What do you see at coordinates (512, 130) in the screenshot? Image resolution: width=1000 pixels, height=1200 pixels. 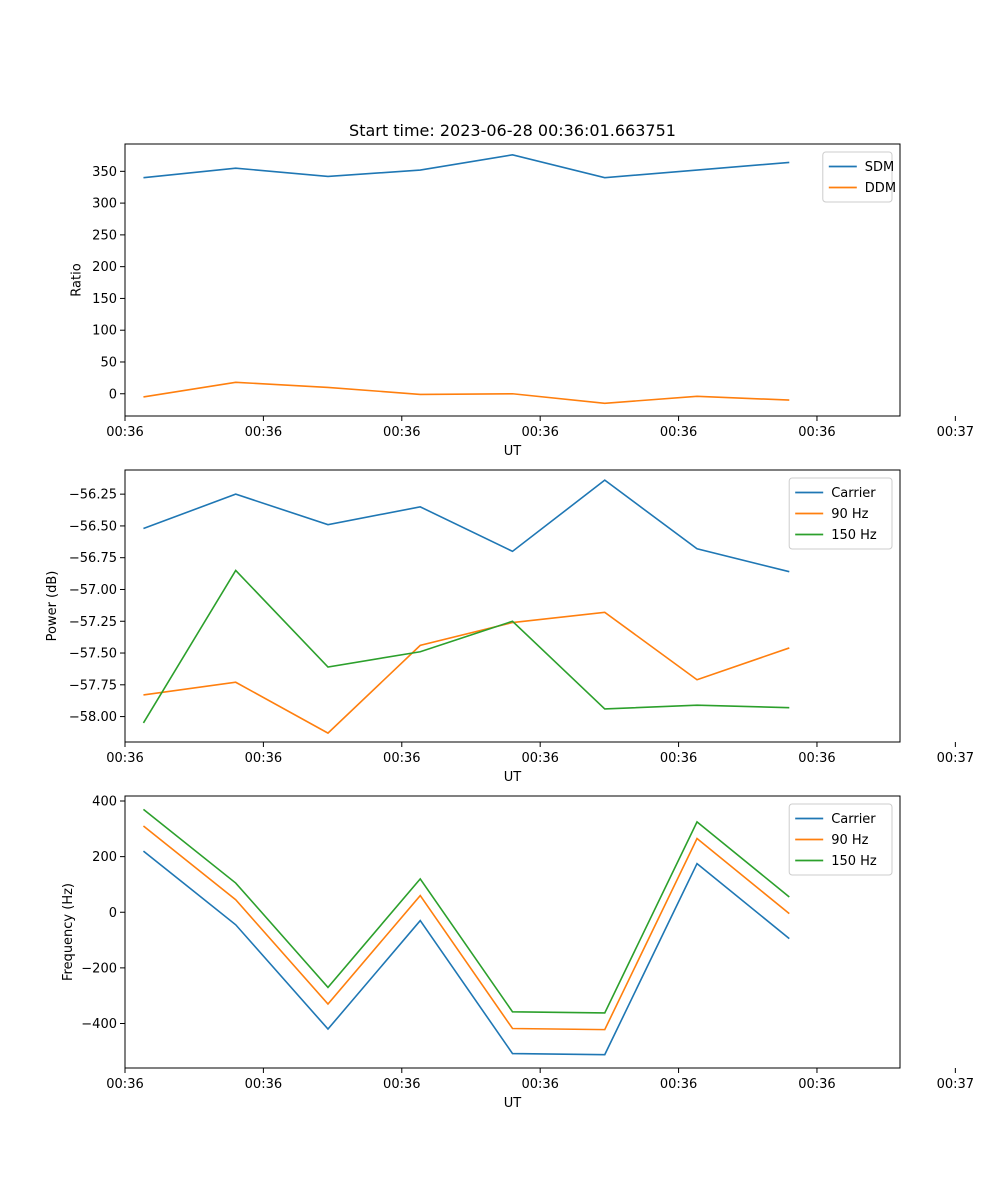 I see `chart-title: Start time: 2023-06-28 00:36:01.663751` at bounding box center [512, 130].